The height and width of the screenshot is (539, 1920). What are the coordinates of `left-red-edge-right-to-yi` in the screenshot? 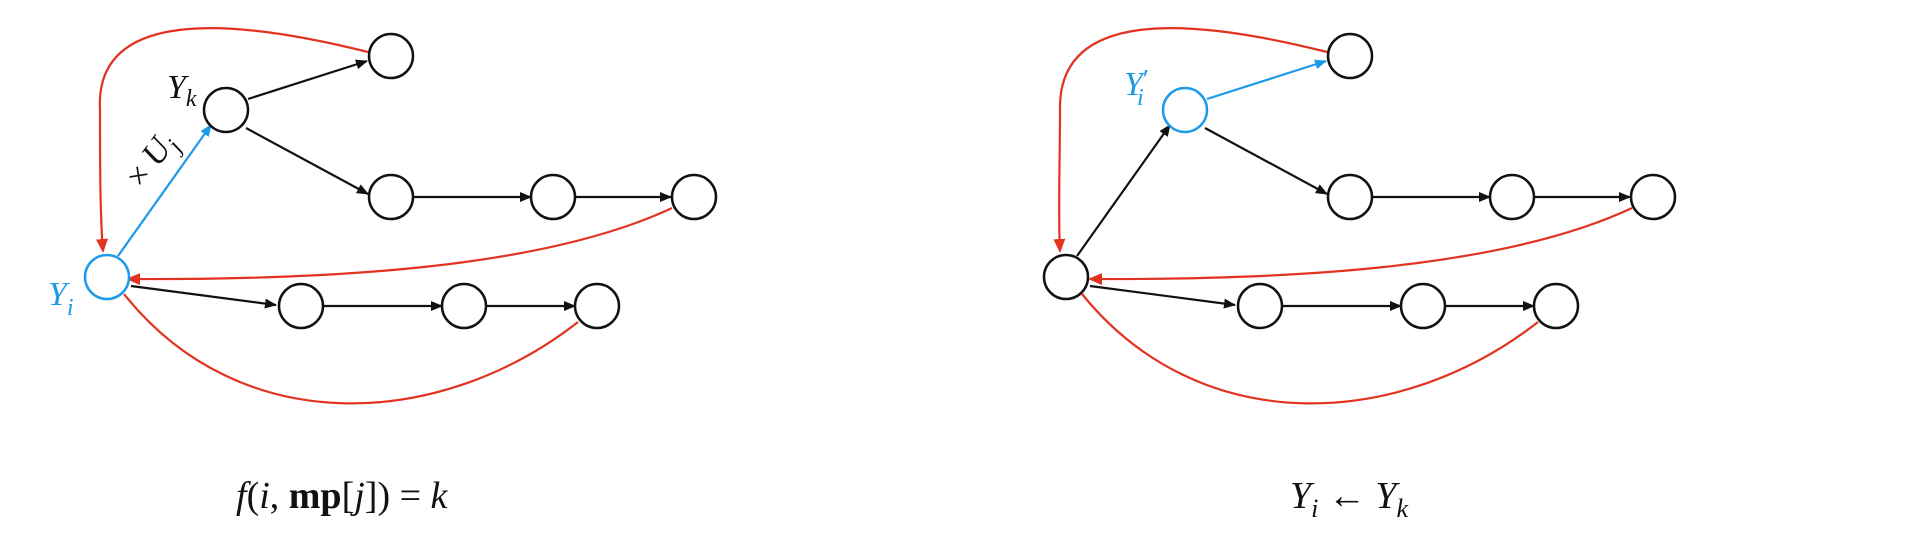 It's located at (399, 246).